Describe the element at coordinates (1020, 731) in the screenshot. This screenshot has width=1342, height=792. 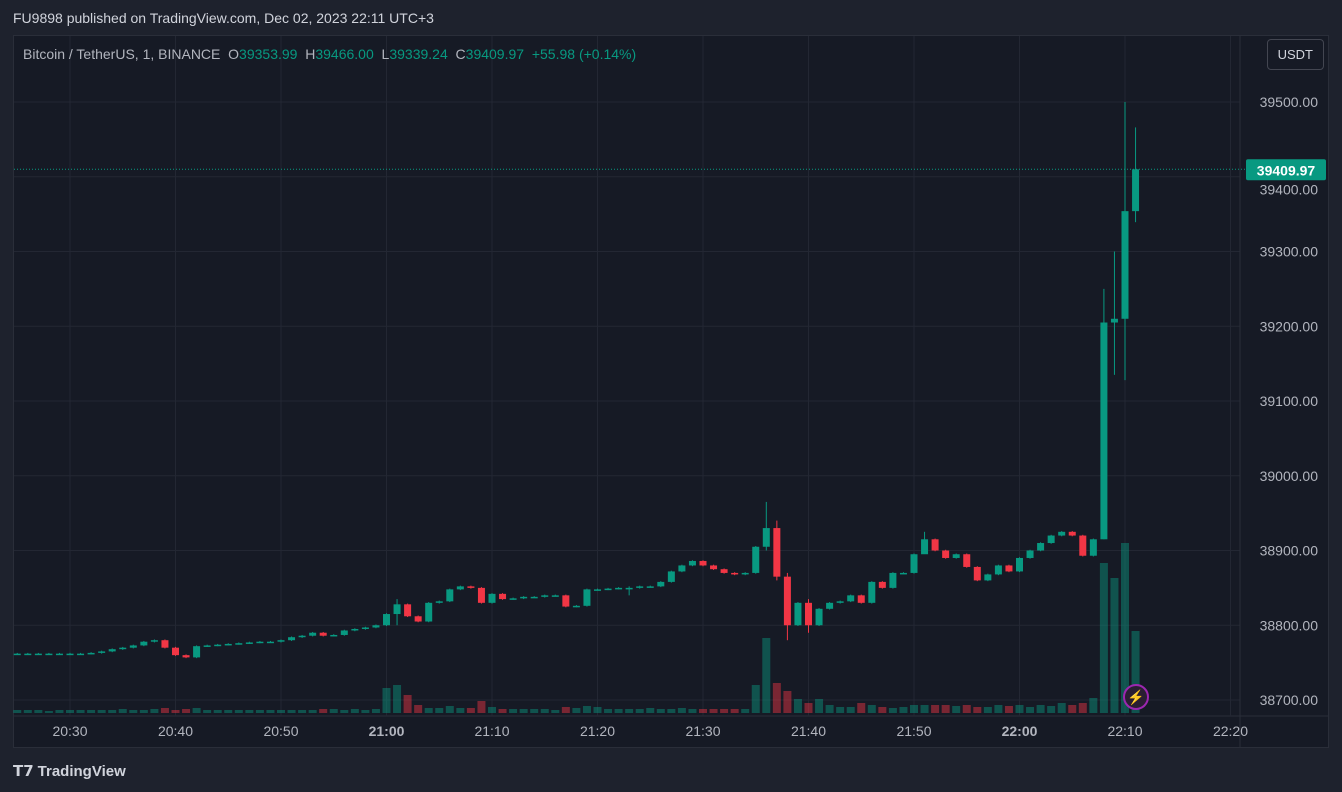
I see `x-tick-label: 22:00` at that location.